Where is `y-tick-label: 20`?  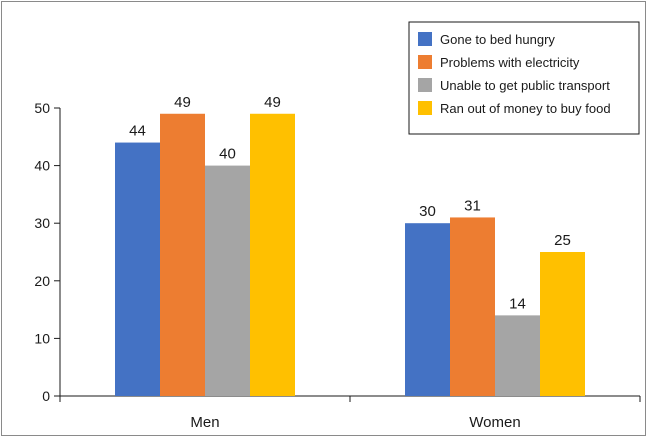
y-tick-label: 20 is located at coordinates (42, 281).